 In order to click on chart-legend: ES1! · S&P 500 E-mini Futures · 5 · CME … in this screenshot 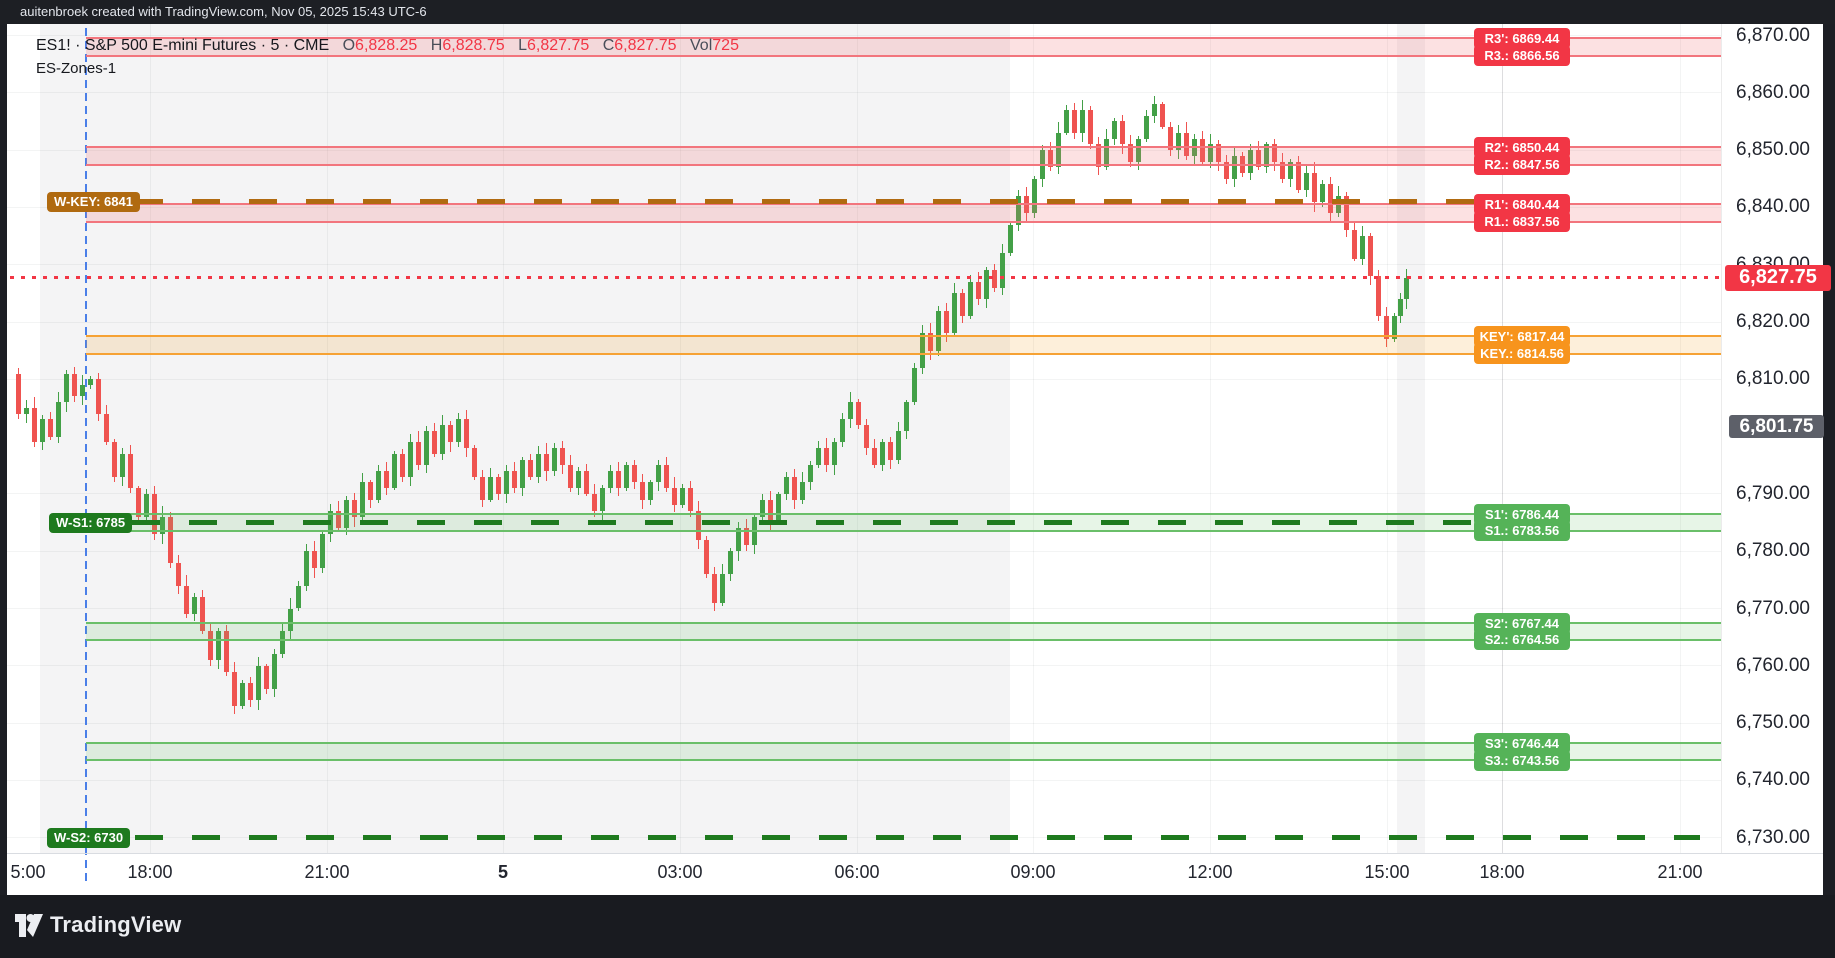, I will do `click(387, 57)`.